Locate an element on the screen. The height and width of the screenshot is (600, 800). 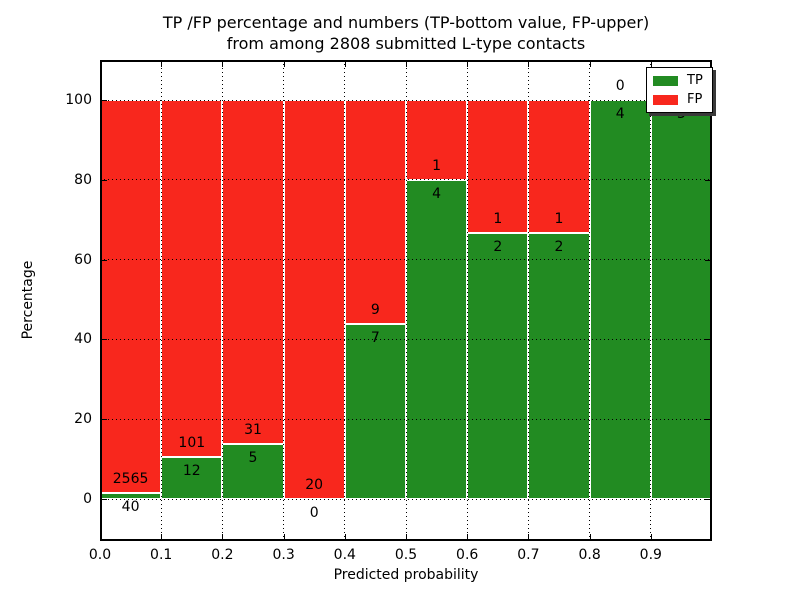
fp-count-label: 0 is located at coordinates (620, 86).